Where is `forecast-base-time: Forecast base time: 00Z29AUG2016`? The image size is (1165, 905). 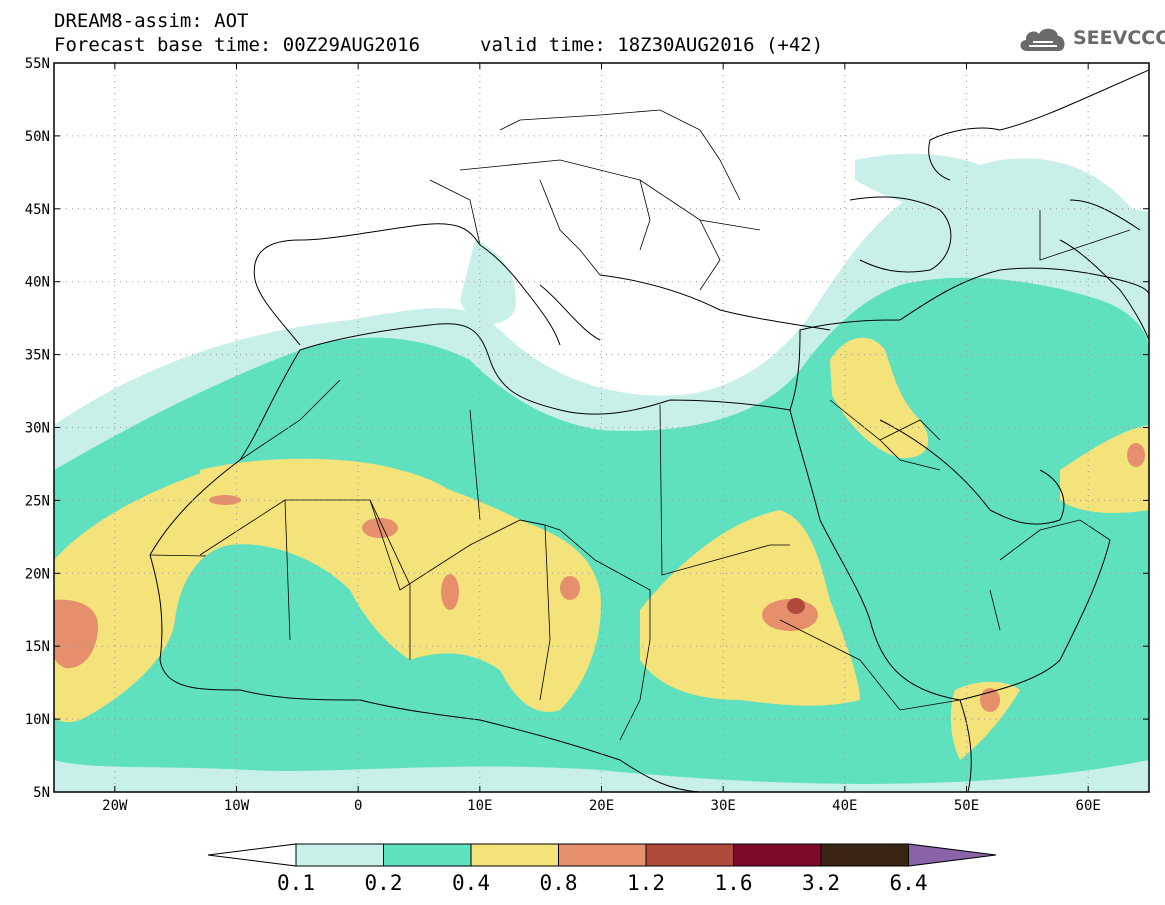
forecast-base-time: Forecast base time: 00Z29AUG2016 is located at coordinates (237, 45).